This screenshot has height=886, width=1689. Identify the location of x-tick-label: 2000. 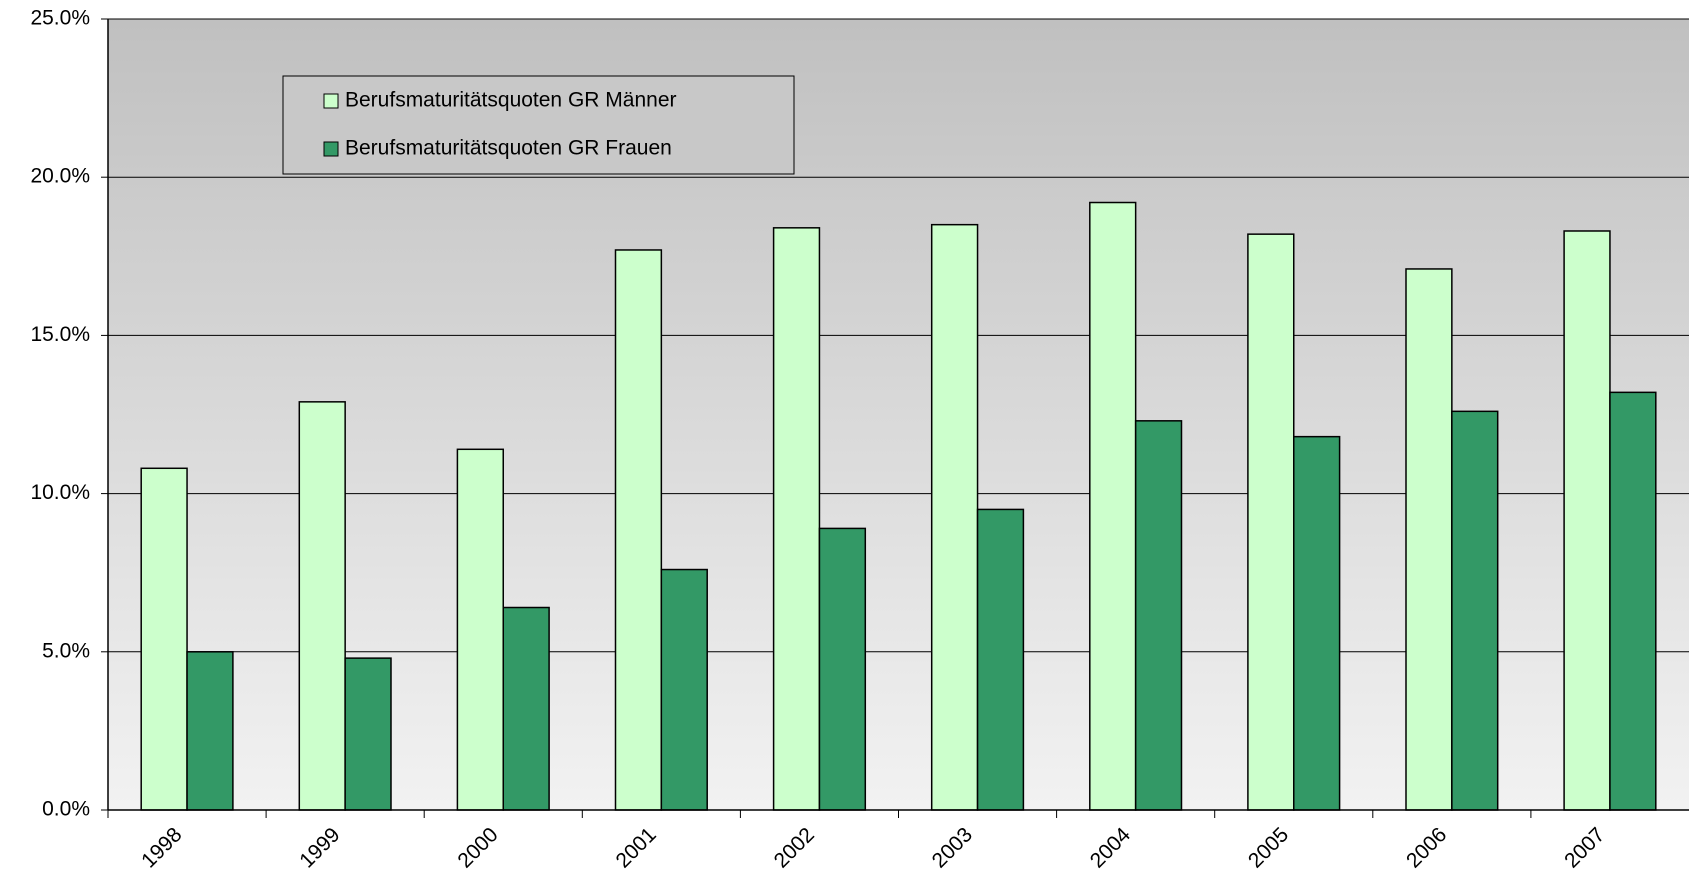
(477, 847).